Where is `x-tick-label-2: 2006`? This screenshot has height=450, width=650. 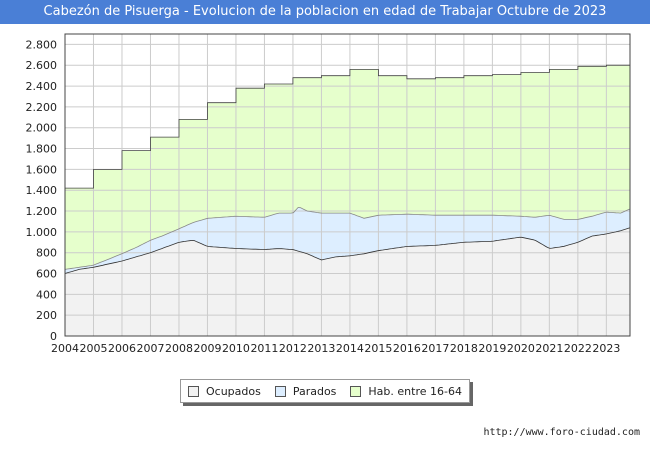 x-tick-label-2: 2006 is located at coordinates (122, 348).